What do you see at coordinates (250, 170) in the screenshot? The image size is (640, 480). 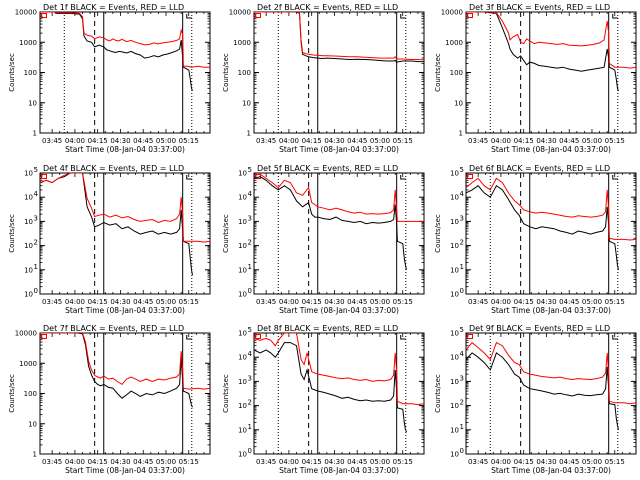 I see `y-tick-exponent: 5` at bounding box center [250, 170].